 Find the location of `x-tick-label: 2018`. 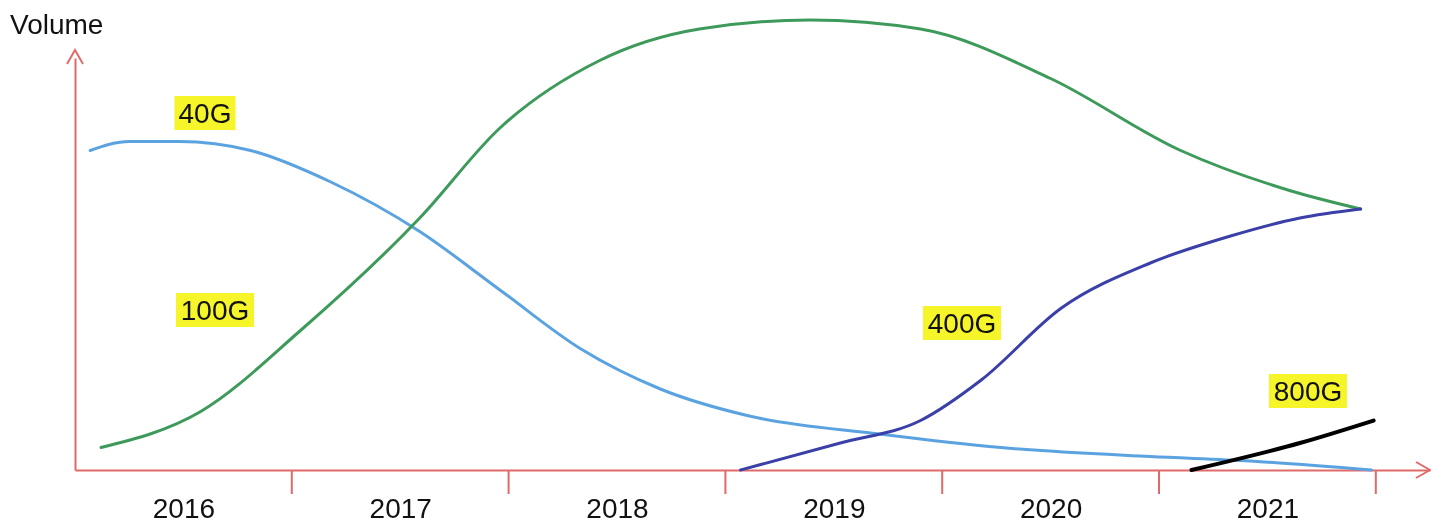

x-tick-label: 2018 is located at coordinates (617, 507).